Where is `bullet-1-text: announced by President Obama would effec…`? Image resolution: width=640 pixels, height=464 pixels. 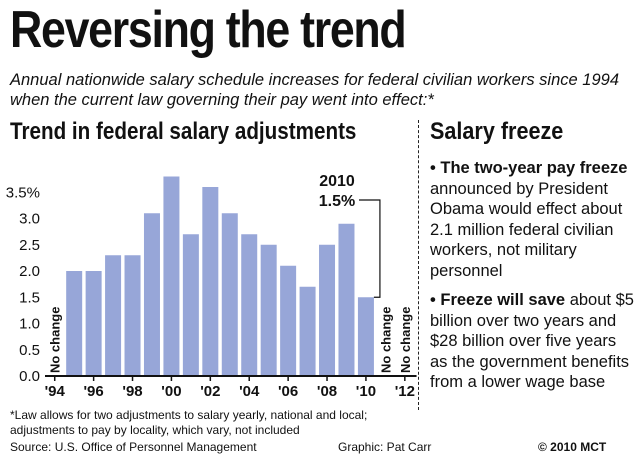
bullet-1-text: announced by President Obama would effec… is located at coordinates (526, 229).